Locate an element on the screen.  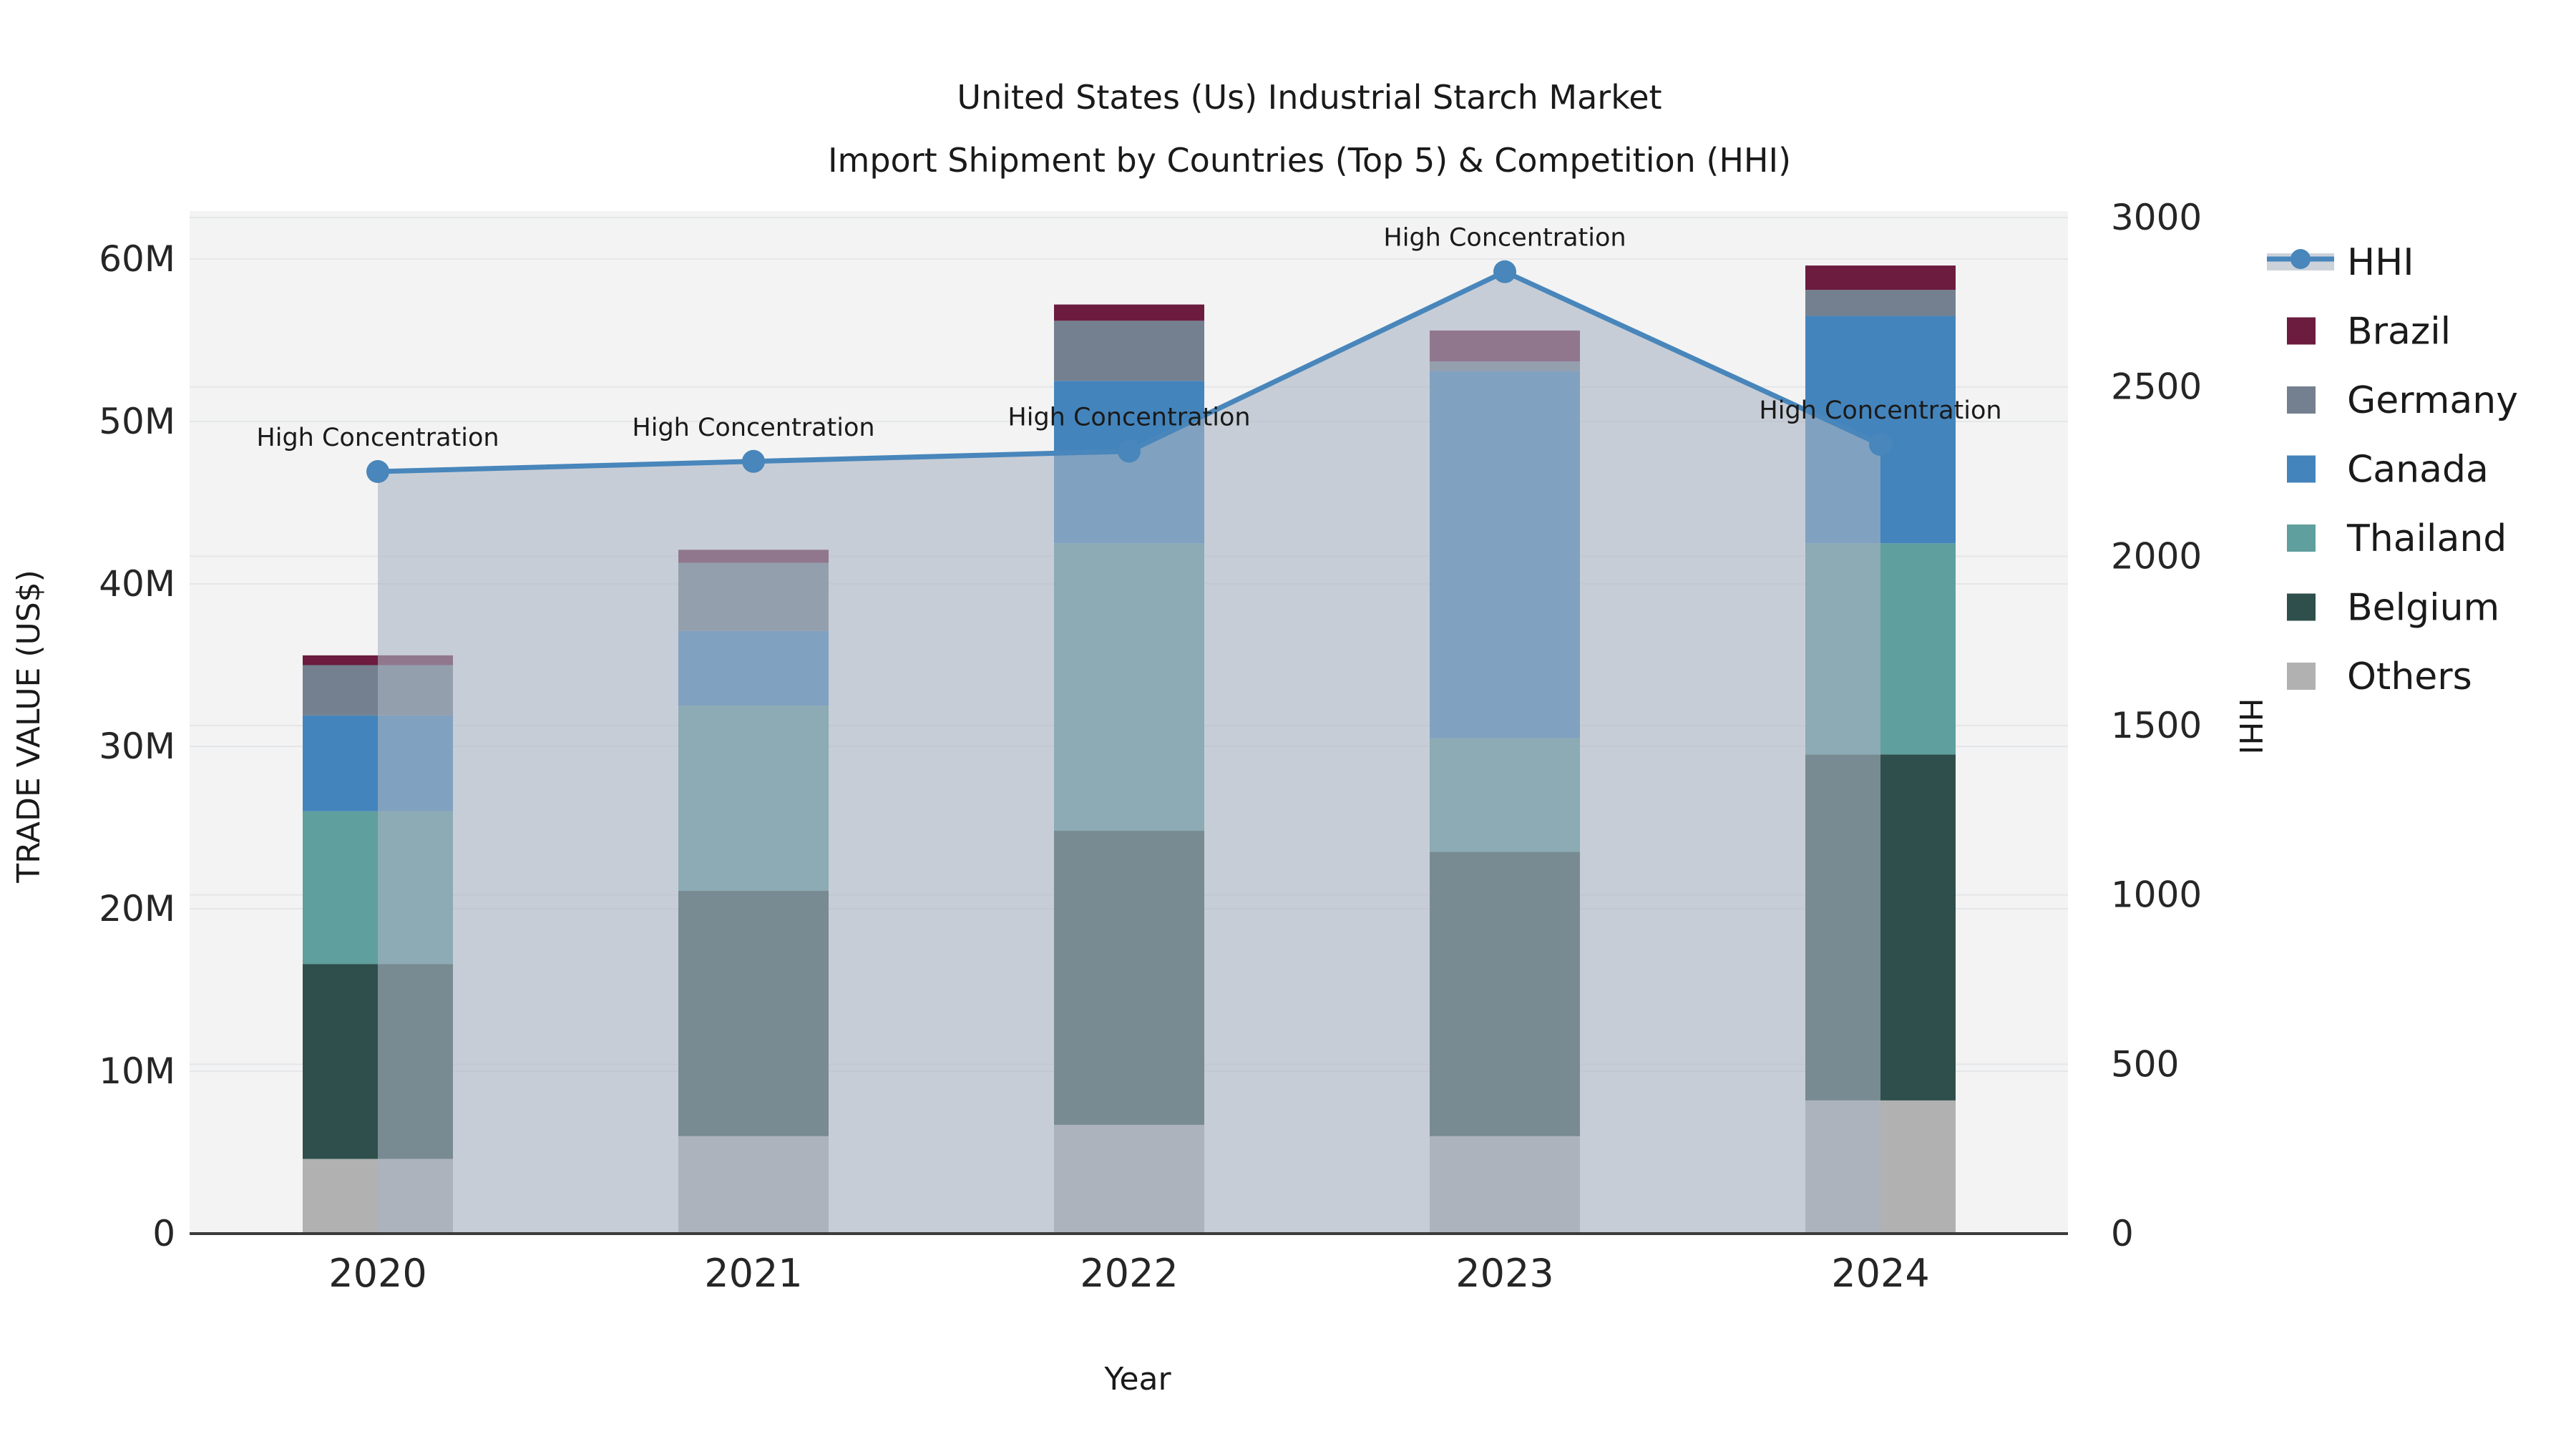
y-left-tick-label: 30M is located at coordinates (137, 746).